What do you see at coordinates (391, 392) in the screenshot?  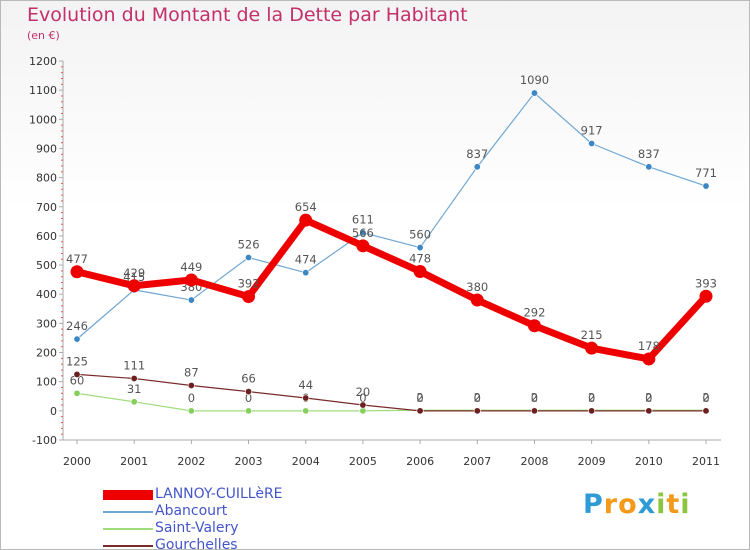 I see `series-line-gourchelles` at bounding box center [391, 392].